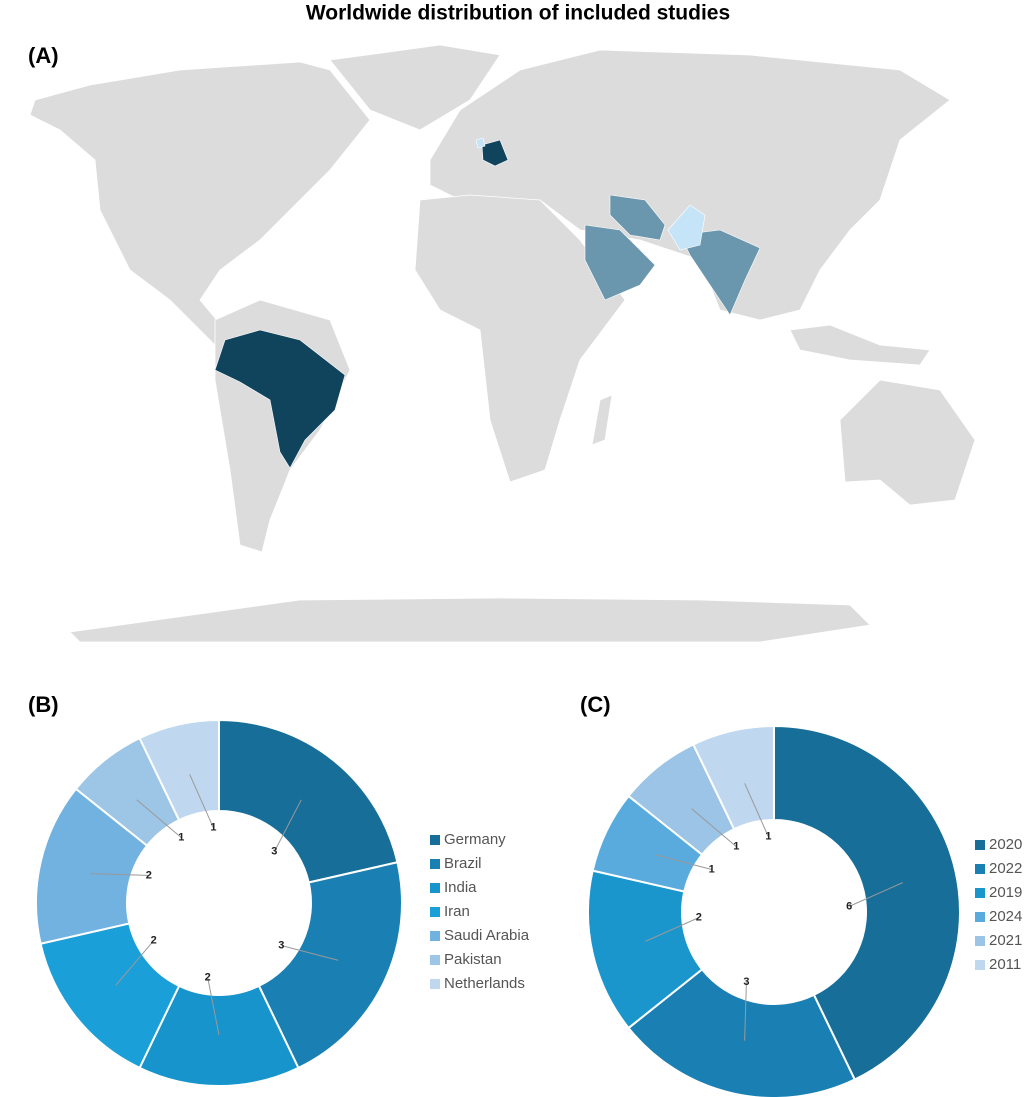 The height and width of the screenshot is (1097, 1036). Describe the element at coordinates (595, 704) in the screenshot. I see `panel-label: (C)` at that location.